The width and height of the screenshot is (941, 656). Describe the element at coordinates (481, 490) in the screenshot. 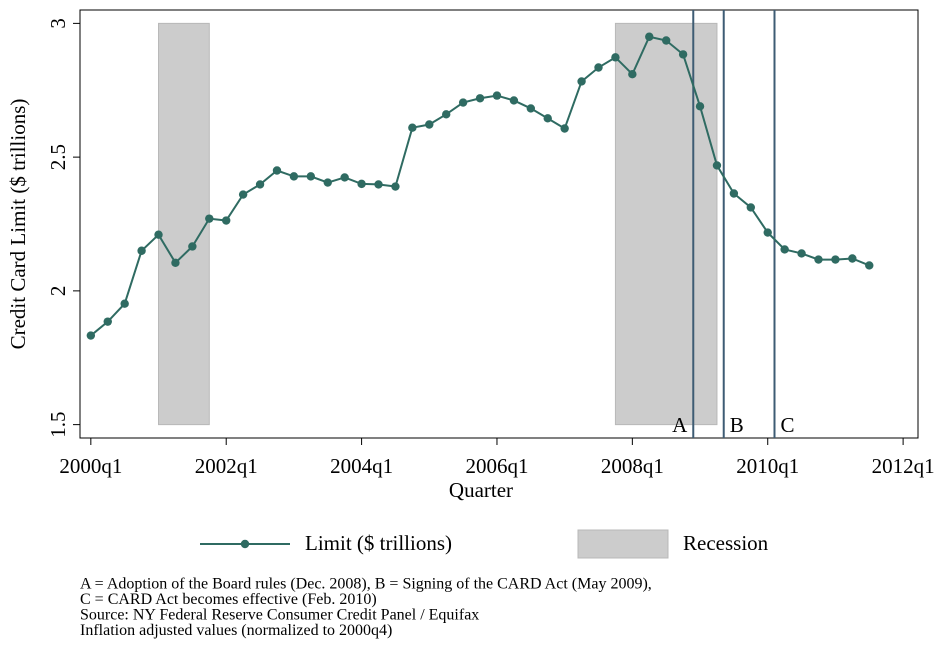

I see `x-axis-title: Quarter` at that location.